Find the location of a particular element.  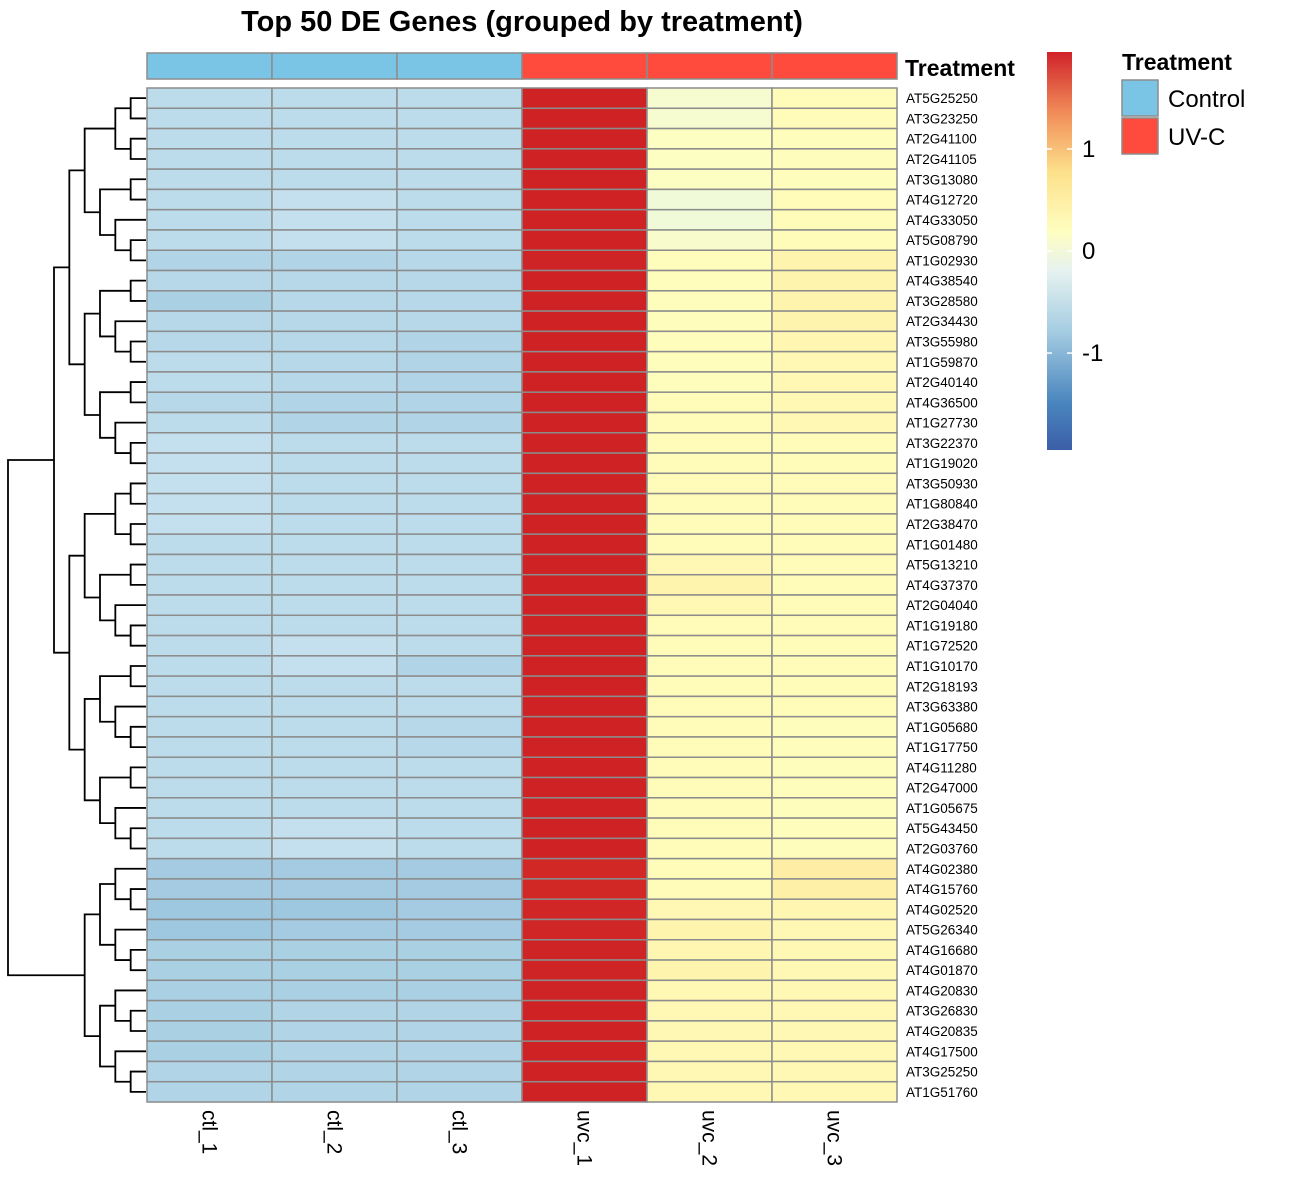

annotation-bar-label: Treatment is located at coordinates (960, 68).